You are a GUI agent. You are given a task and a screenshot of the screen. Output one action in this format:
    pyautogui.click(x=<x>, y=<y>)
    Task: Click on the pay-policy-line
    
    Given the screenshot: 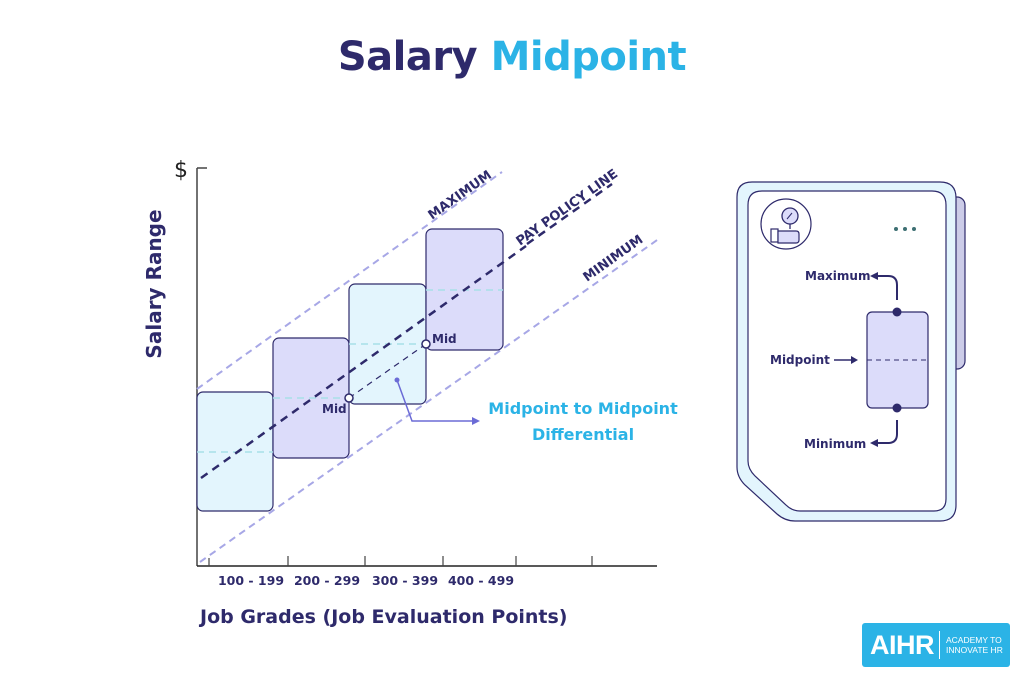 What is the action you would take?
    pyautogui.click(x=363, y=362)
    